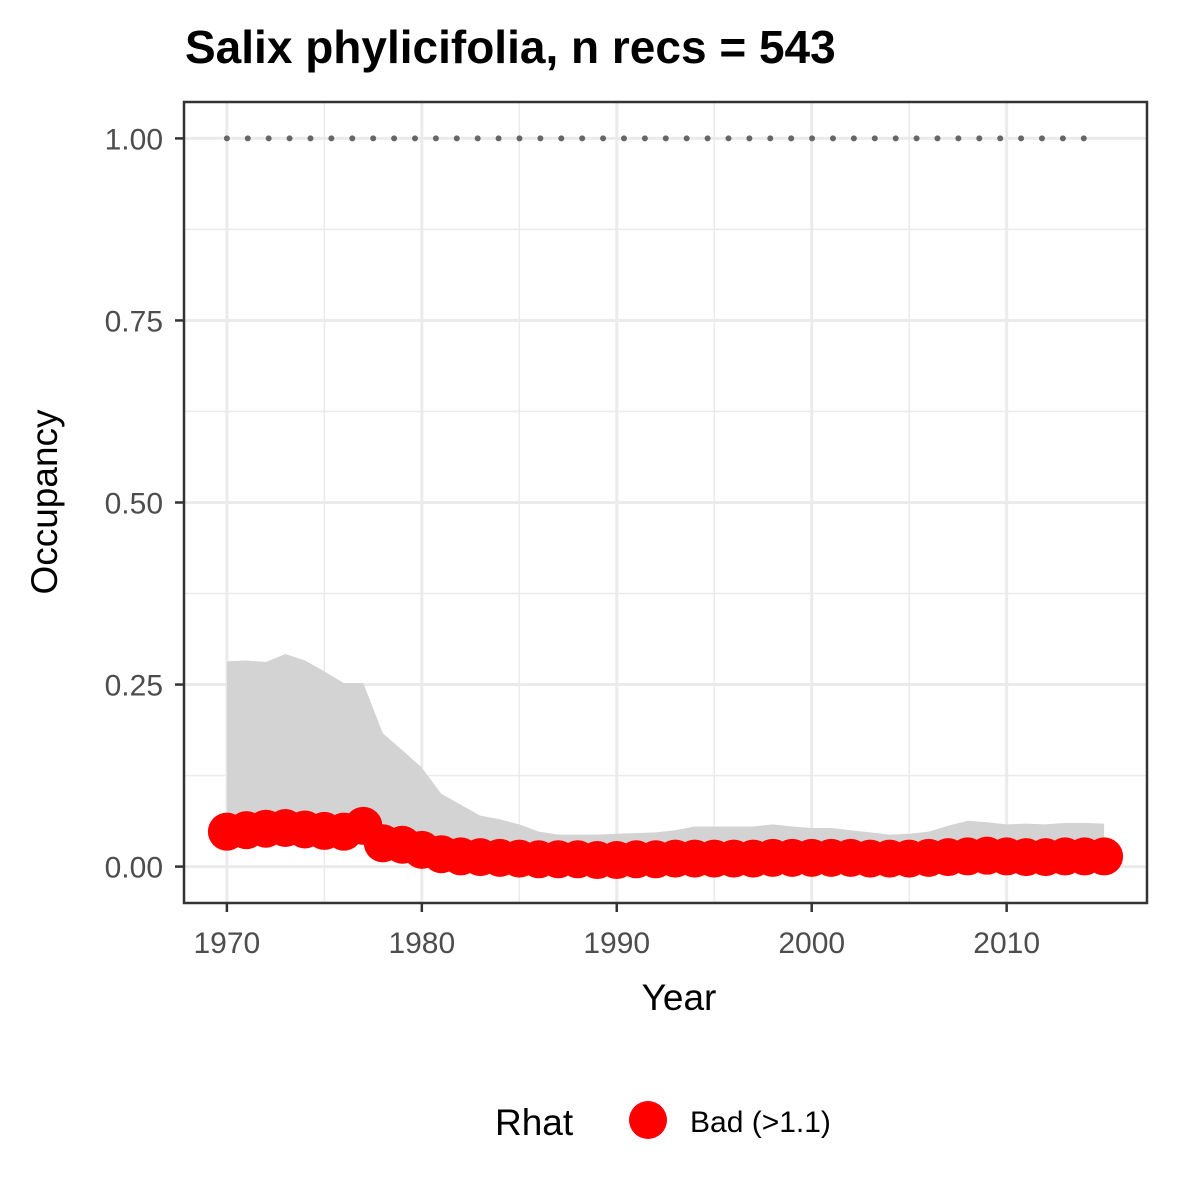  What do you see at coordinates (510, 47) in the screenshot?
I see `chart-title: Salix phylicifolia, n recs = 543` at bounding box center [510, 47].